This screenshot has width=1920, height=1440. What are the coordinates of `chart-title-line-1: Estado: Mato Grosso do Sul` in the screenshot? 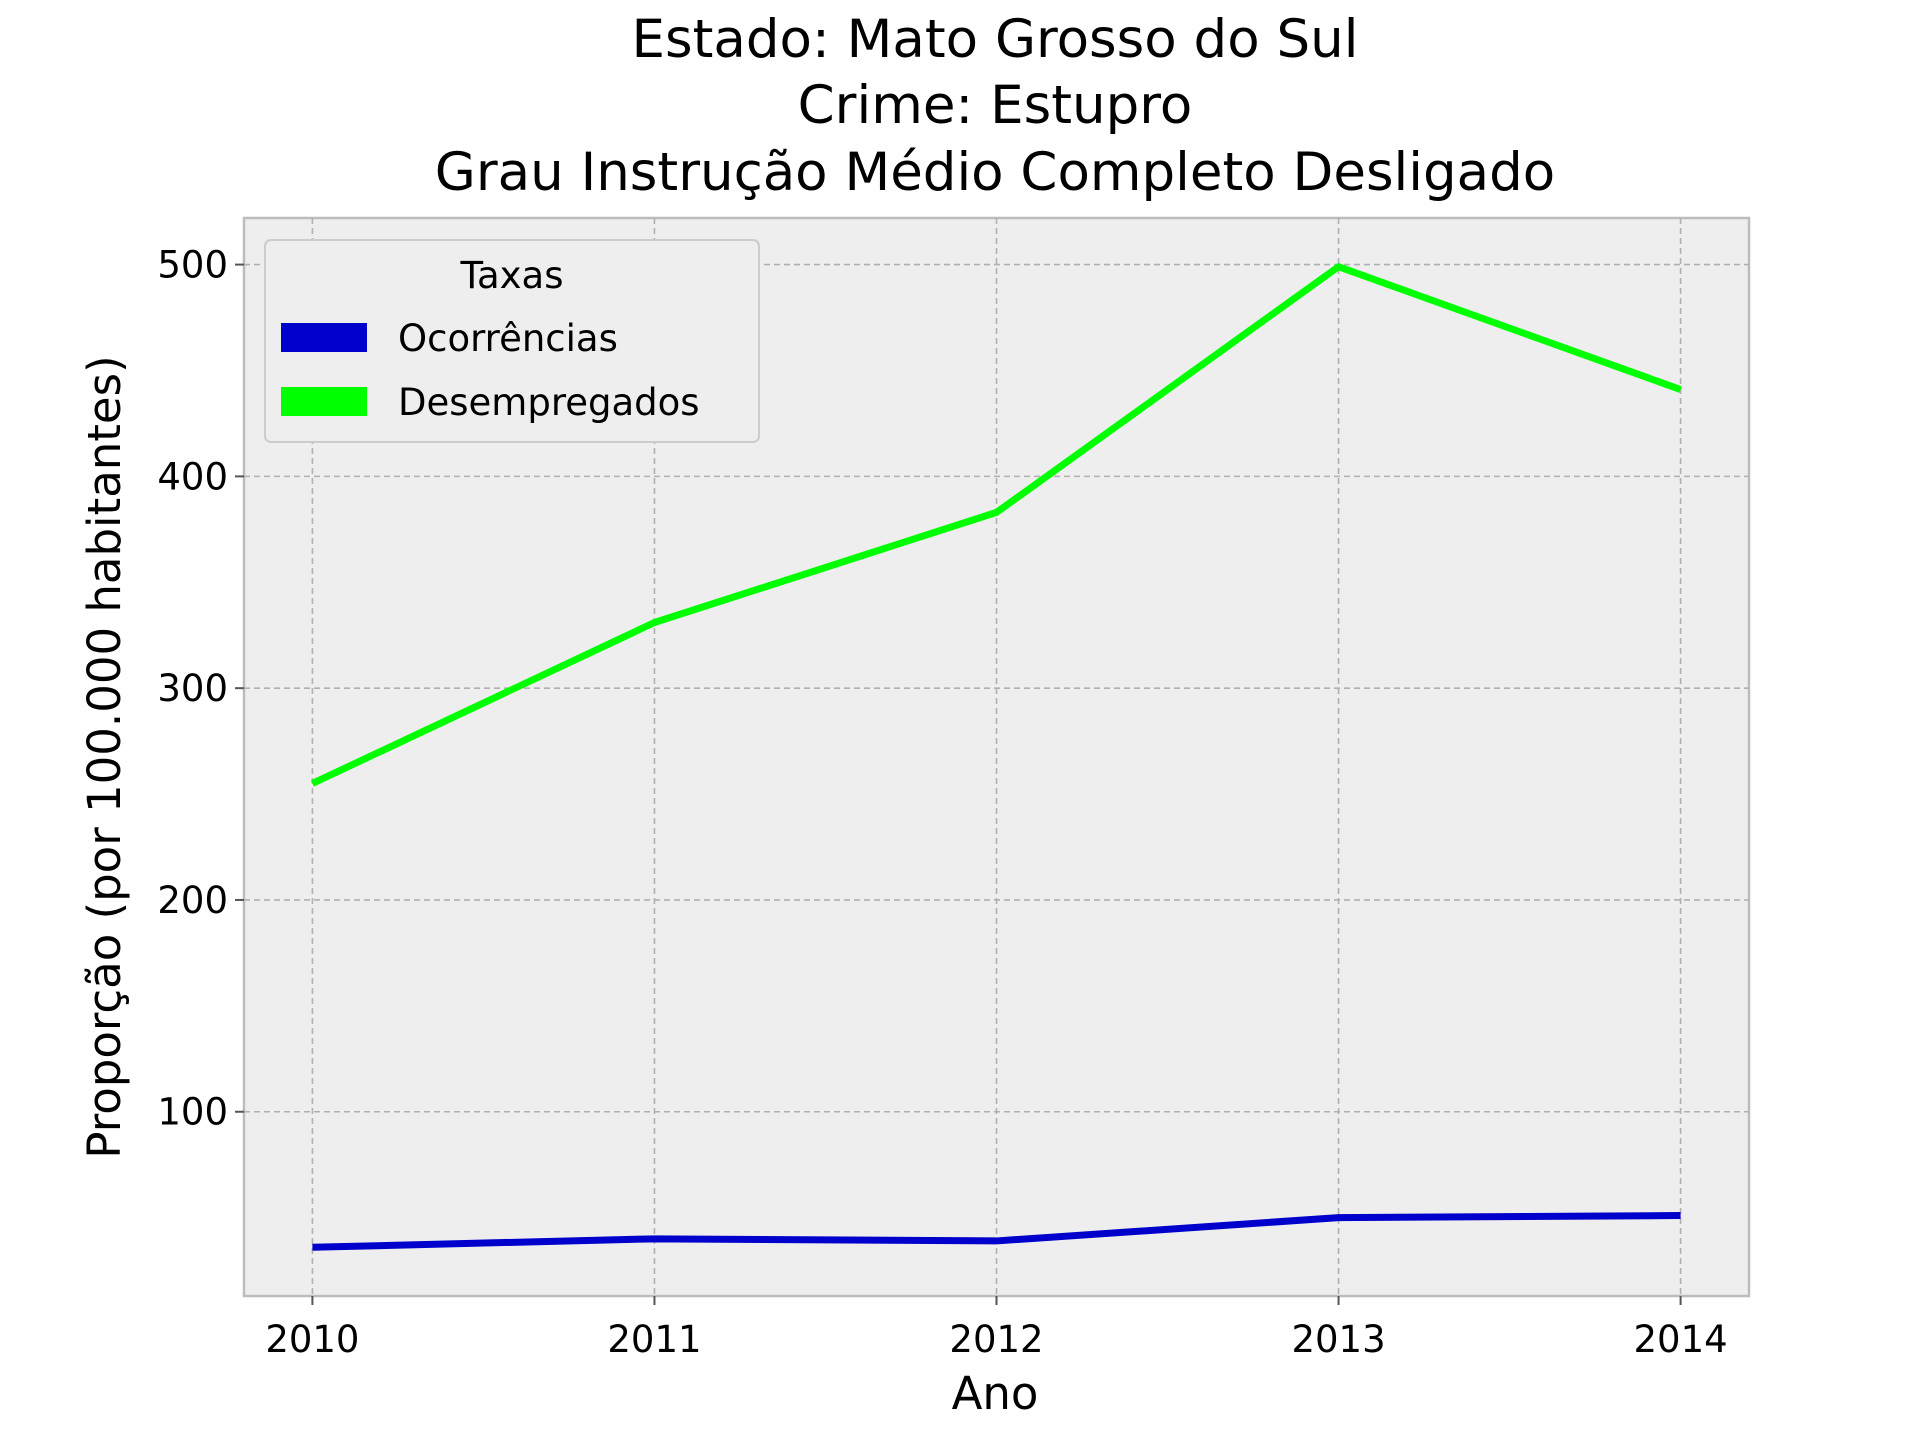 It's located at (995, 39).